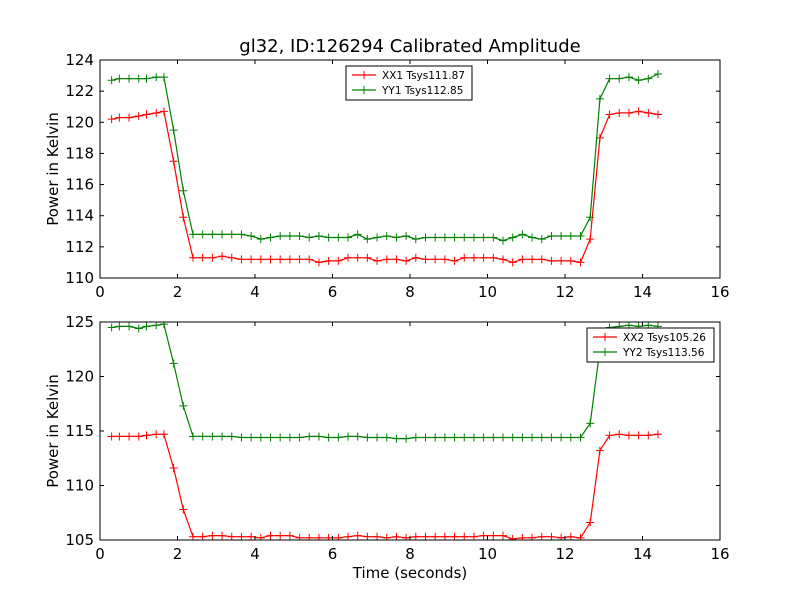 The height and width of the screenshot is (600, 800). I want to click on top-y-axis-label: Power in Kelvin, so click(53, 169).